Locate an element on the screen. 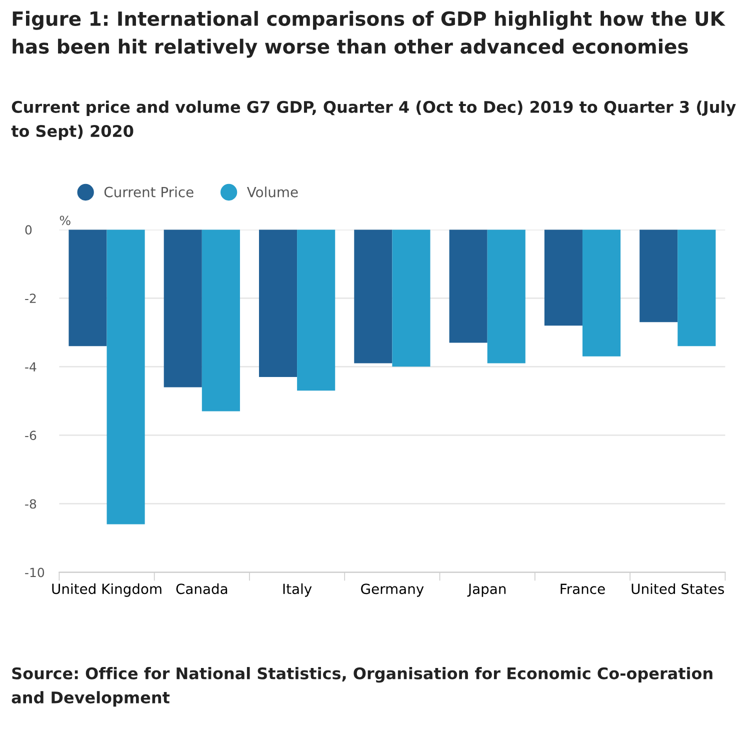 Image resolution: width=740 pixels, height=729 pixels. x-tick-label: Italy is located at coordinates (297, 590).